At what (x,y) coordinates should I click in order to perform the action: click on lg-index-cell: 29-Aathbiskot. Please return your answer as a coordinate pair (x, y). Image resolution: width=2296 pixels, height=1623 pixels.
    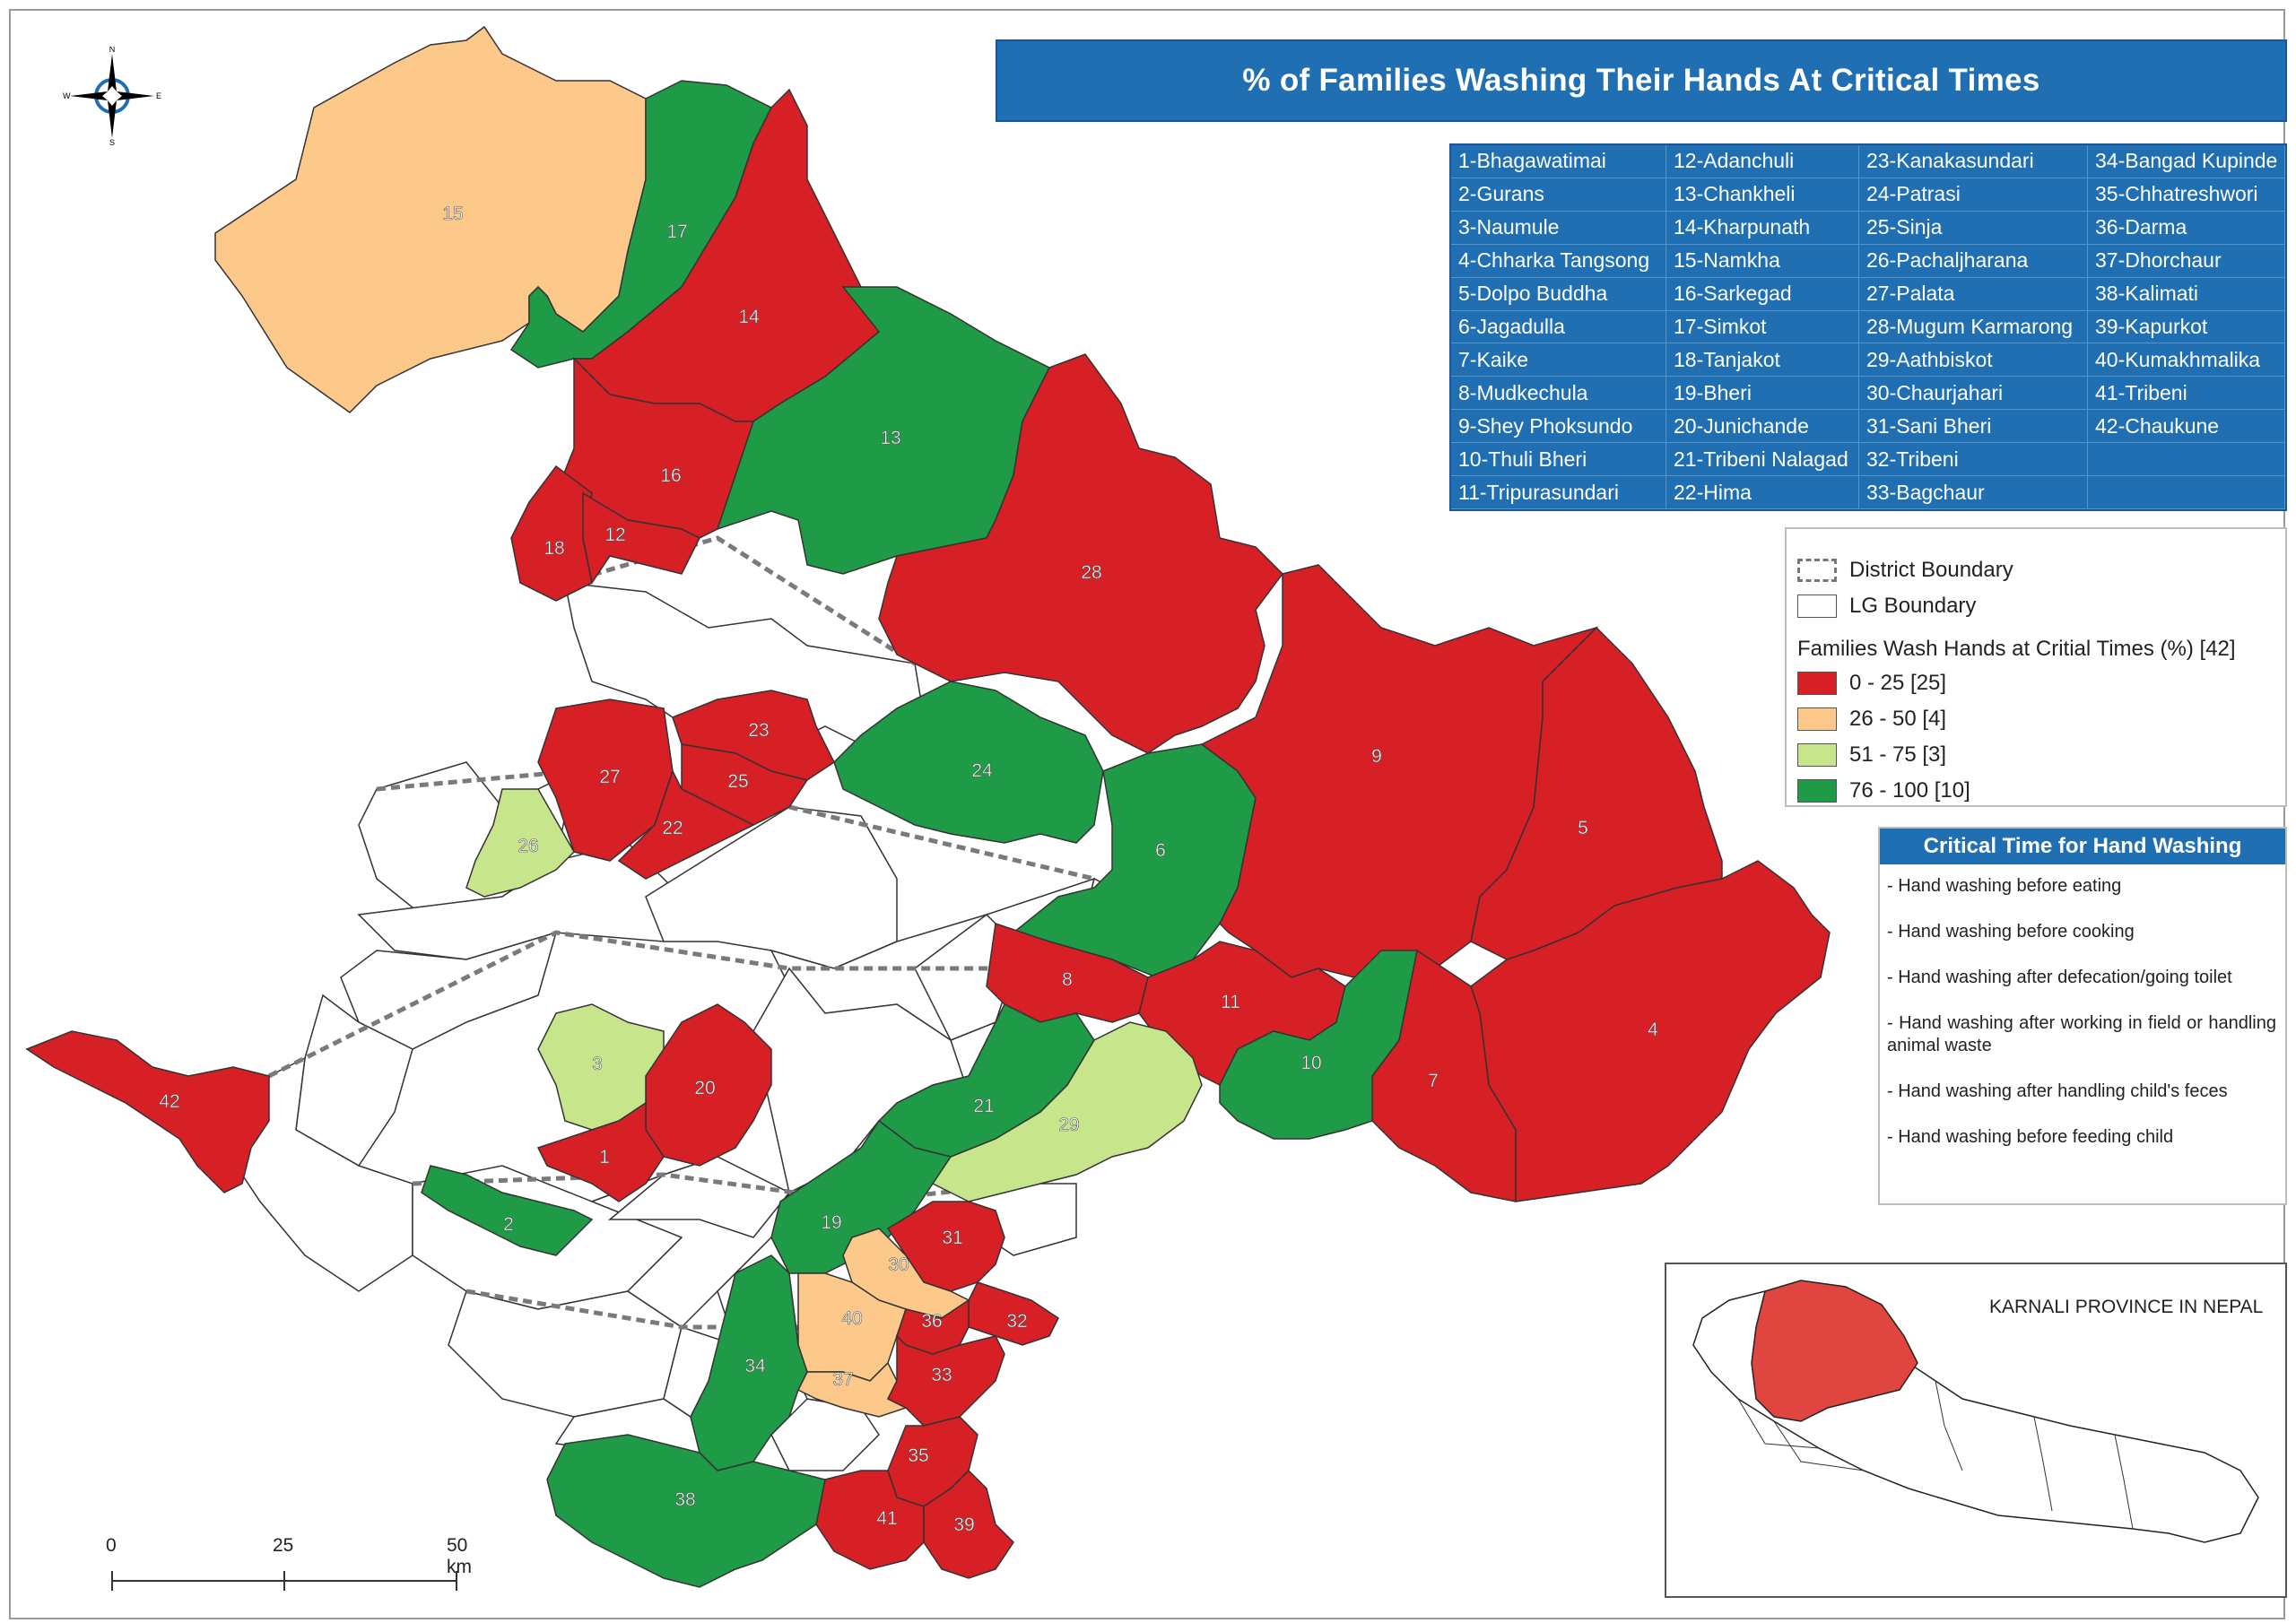
    Looking at the image, I should click on (1973, 360).